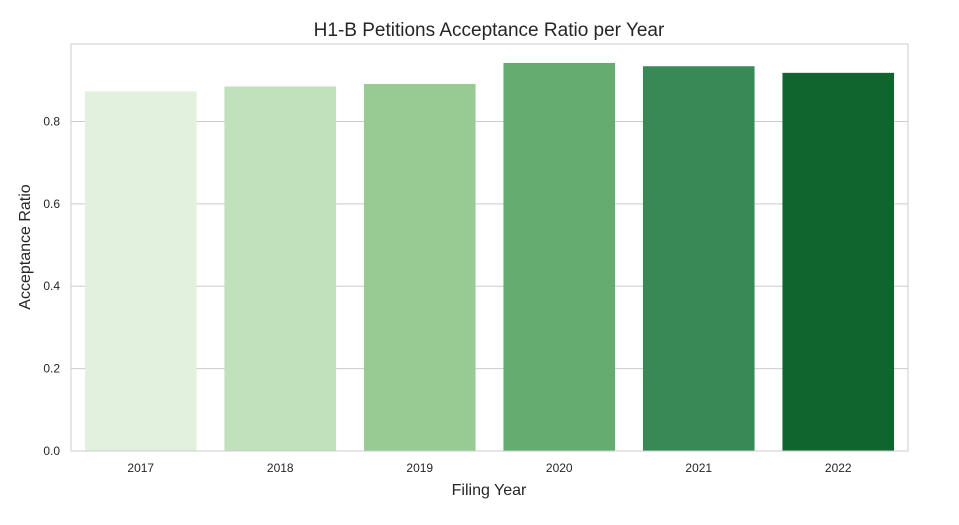 The width and height of the screenshot is (959, 525). Describe the element at coordinates (489, 490) in the screenshot. I see `x-axis-label: Filing Year` at that location.